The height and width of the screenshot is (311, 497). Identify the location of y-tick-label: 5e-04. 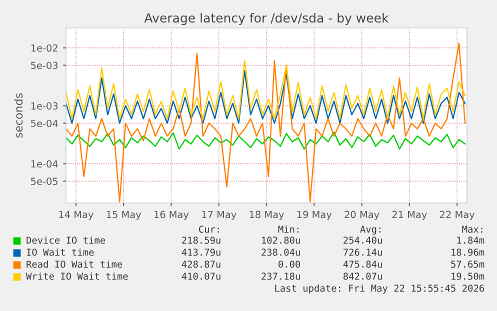
(44, 124).